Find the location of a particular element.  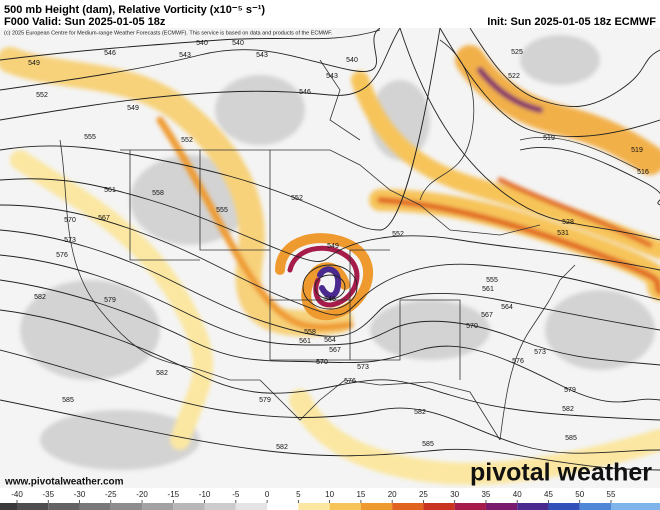

contour-label: 558 is located at coordinates (310, 332).